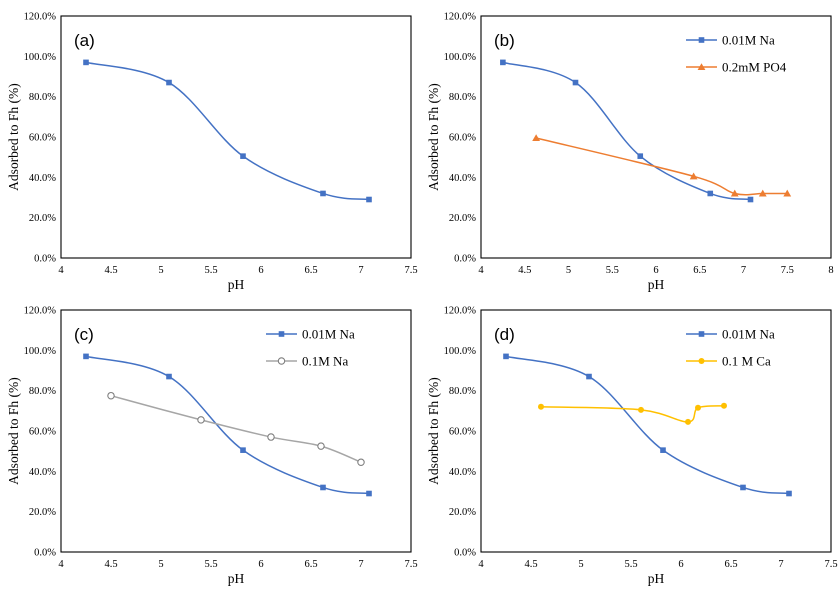  What do you see at coordinates (504, 40) in the screenshot?
I see `panel-letter: (b)` at bounding box center [504, 40].